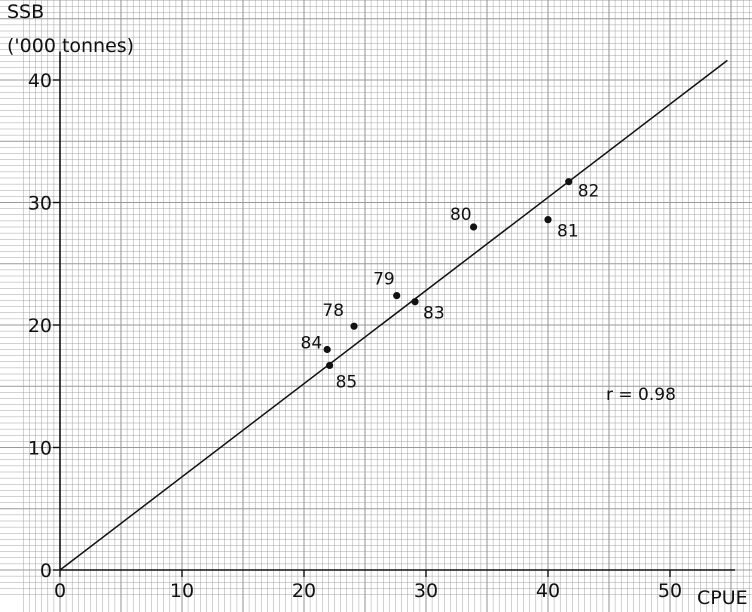 The image size is (752, 612). Describe the element at coordinates (548, 591) in the screenshot. I see `x-tick-label: 40` at that location.